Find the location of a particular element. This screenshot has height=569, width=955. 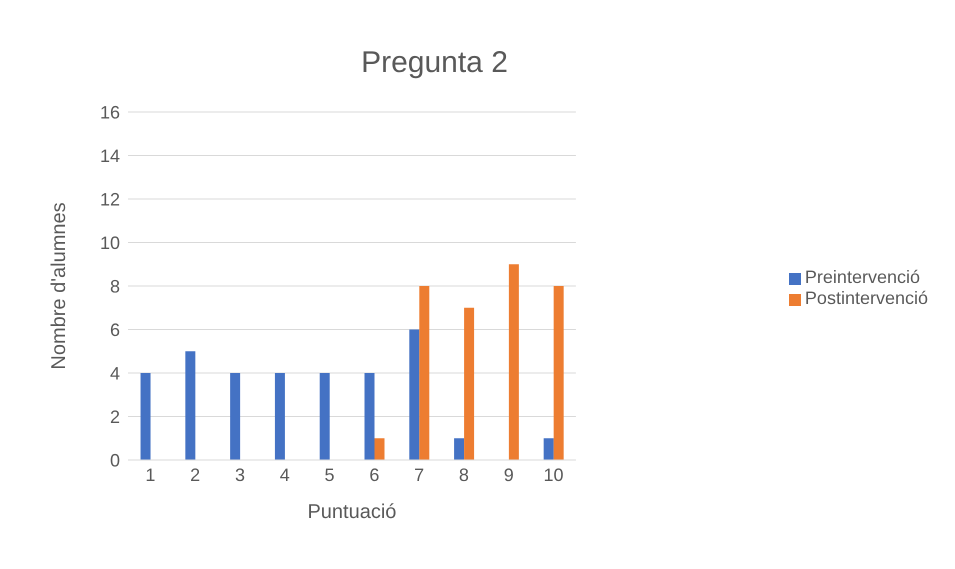

legend-label: Postintervenció is located at coordinates (866, 298).